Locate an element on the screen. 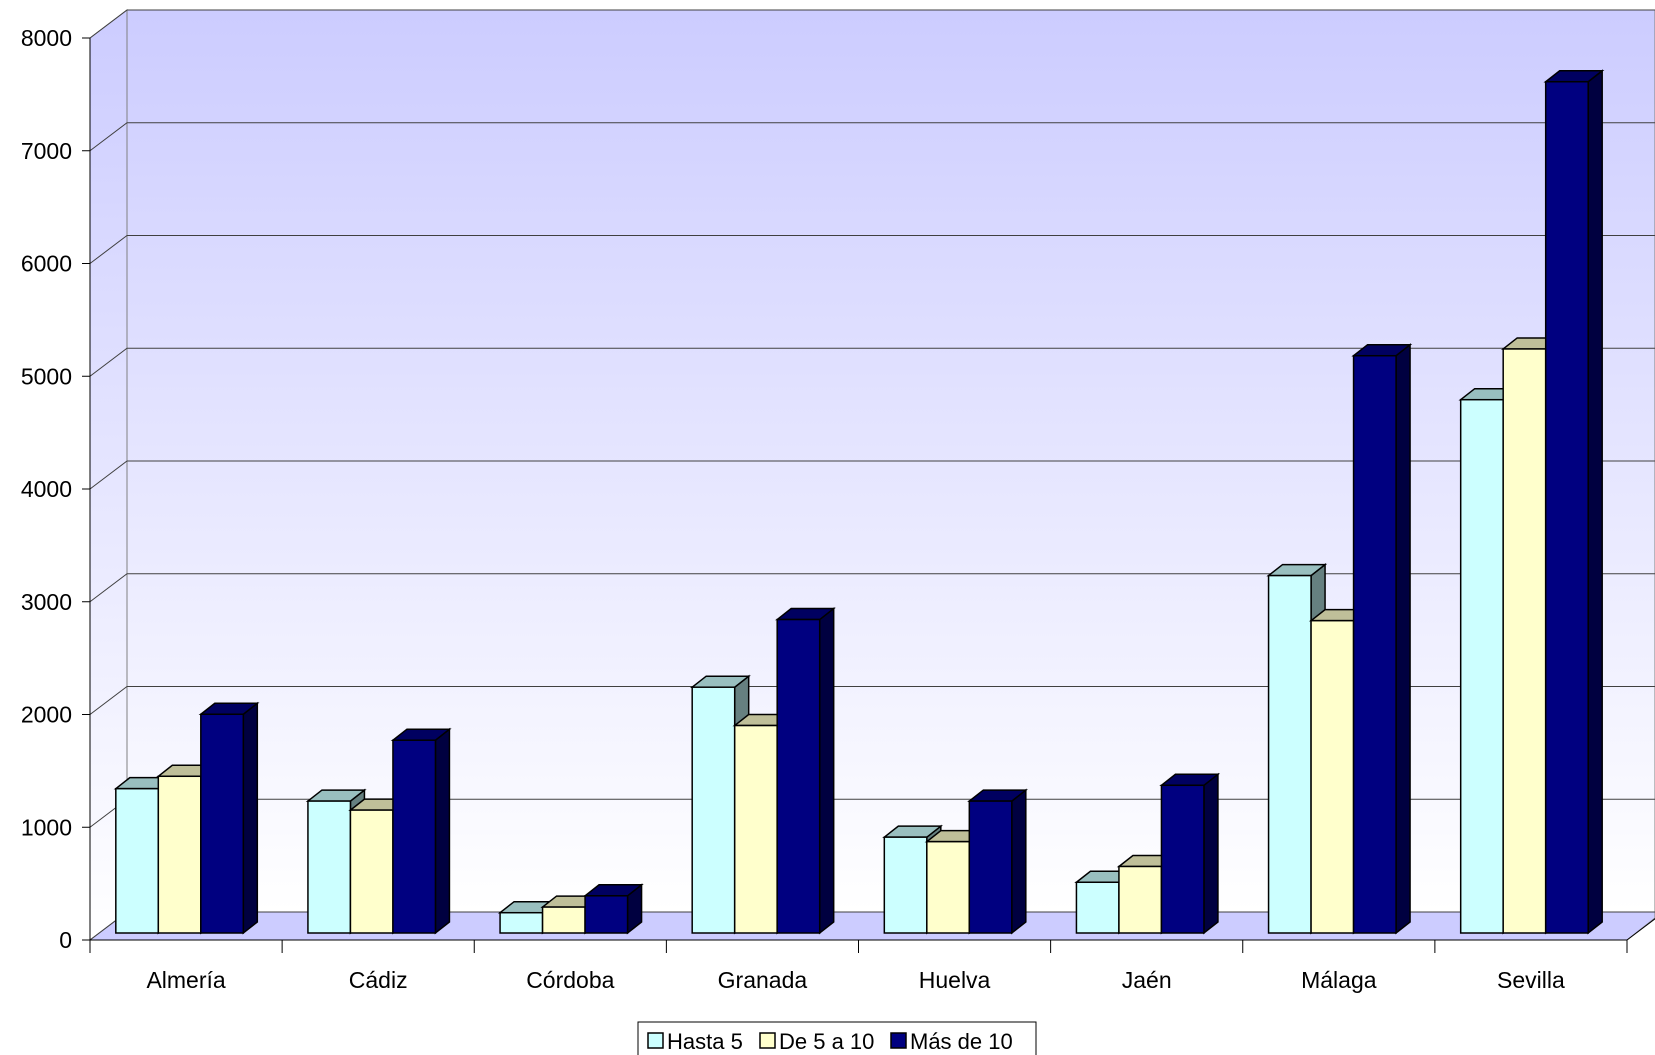  x-axis-edge is located at coordinates (1640, 929).